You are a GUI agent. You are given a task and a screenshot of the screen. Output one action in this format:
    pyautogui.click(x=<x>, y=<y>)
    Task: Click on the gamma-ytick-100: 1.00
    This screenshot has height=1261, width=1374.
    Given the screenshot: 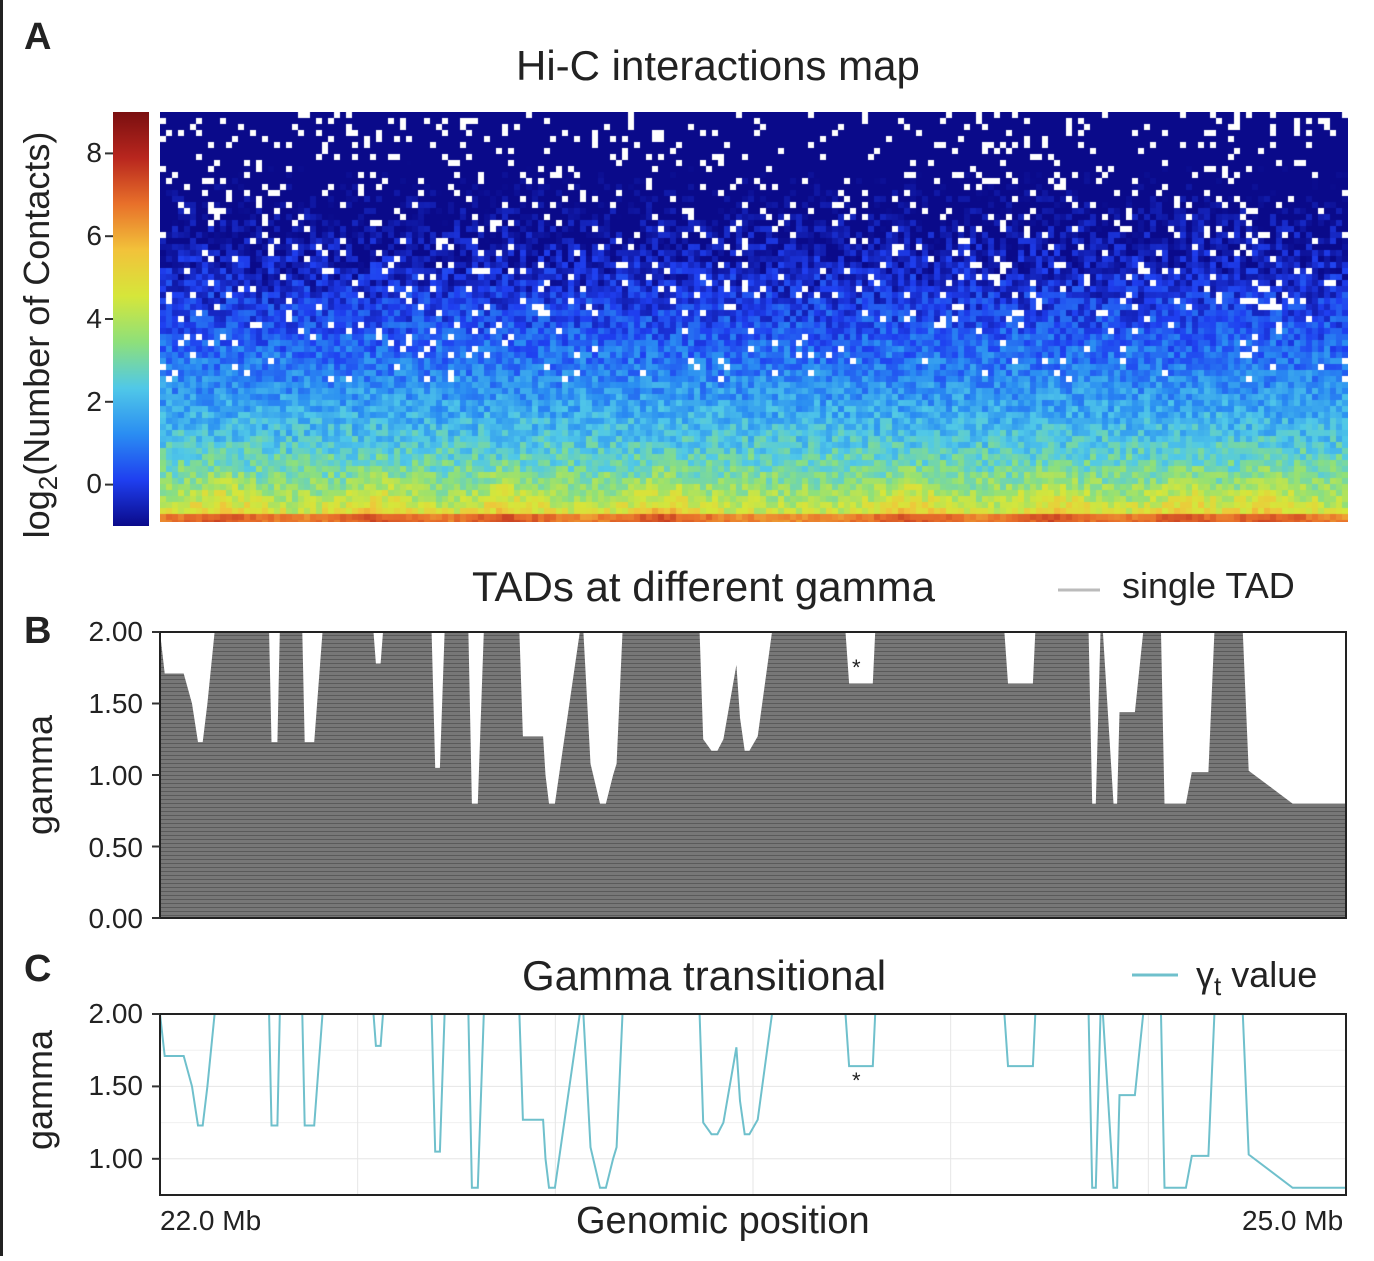 What is the action you would take?
    pyautogui.click(x=116, y=1158)
    